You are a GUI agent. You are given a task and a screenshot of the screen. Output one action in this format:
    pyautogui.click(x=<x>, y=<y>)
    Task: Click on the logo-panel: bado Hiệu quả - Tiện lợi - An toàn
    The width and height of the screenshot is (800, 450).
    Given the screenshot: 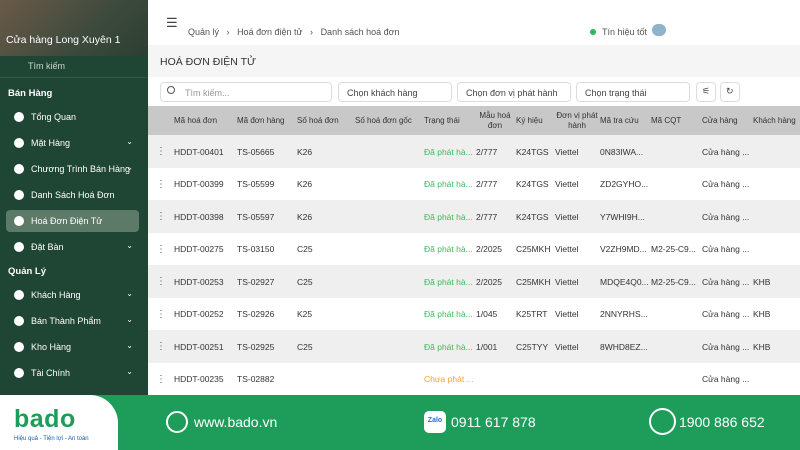 What is the action you would take?
    pyautogui.click(x=59, y=422)
    